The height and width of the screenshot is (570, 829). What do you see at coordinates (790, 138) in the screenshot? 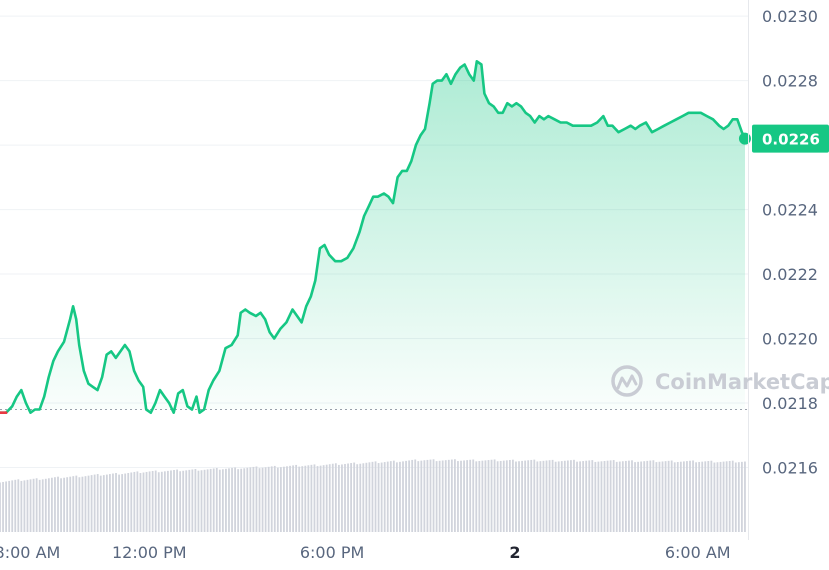
I see `current-price-tag: 0.0226` at bounding box center [790, 138].